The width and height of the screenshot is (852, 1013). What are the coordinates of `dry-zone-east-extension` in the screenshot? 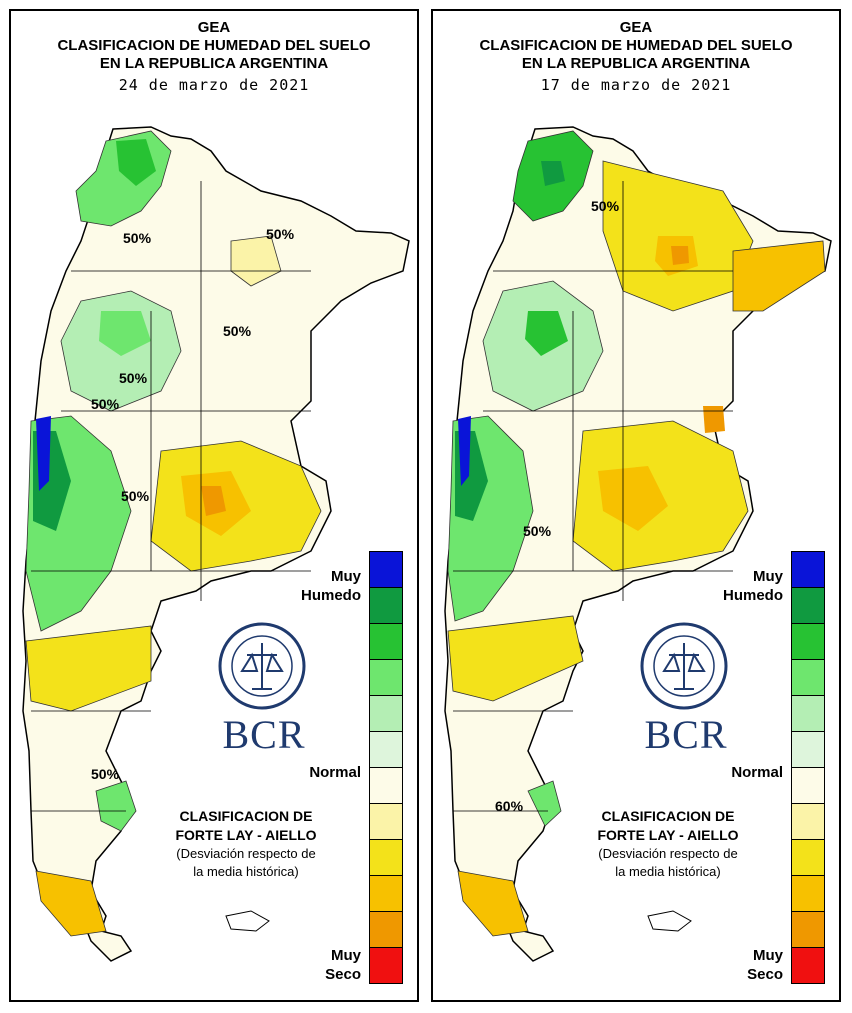 It's located at (779, 276).